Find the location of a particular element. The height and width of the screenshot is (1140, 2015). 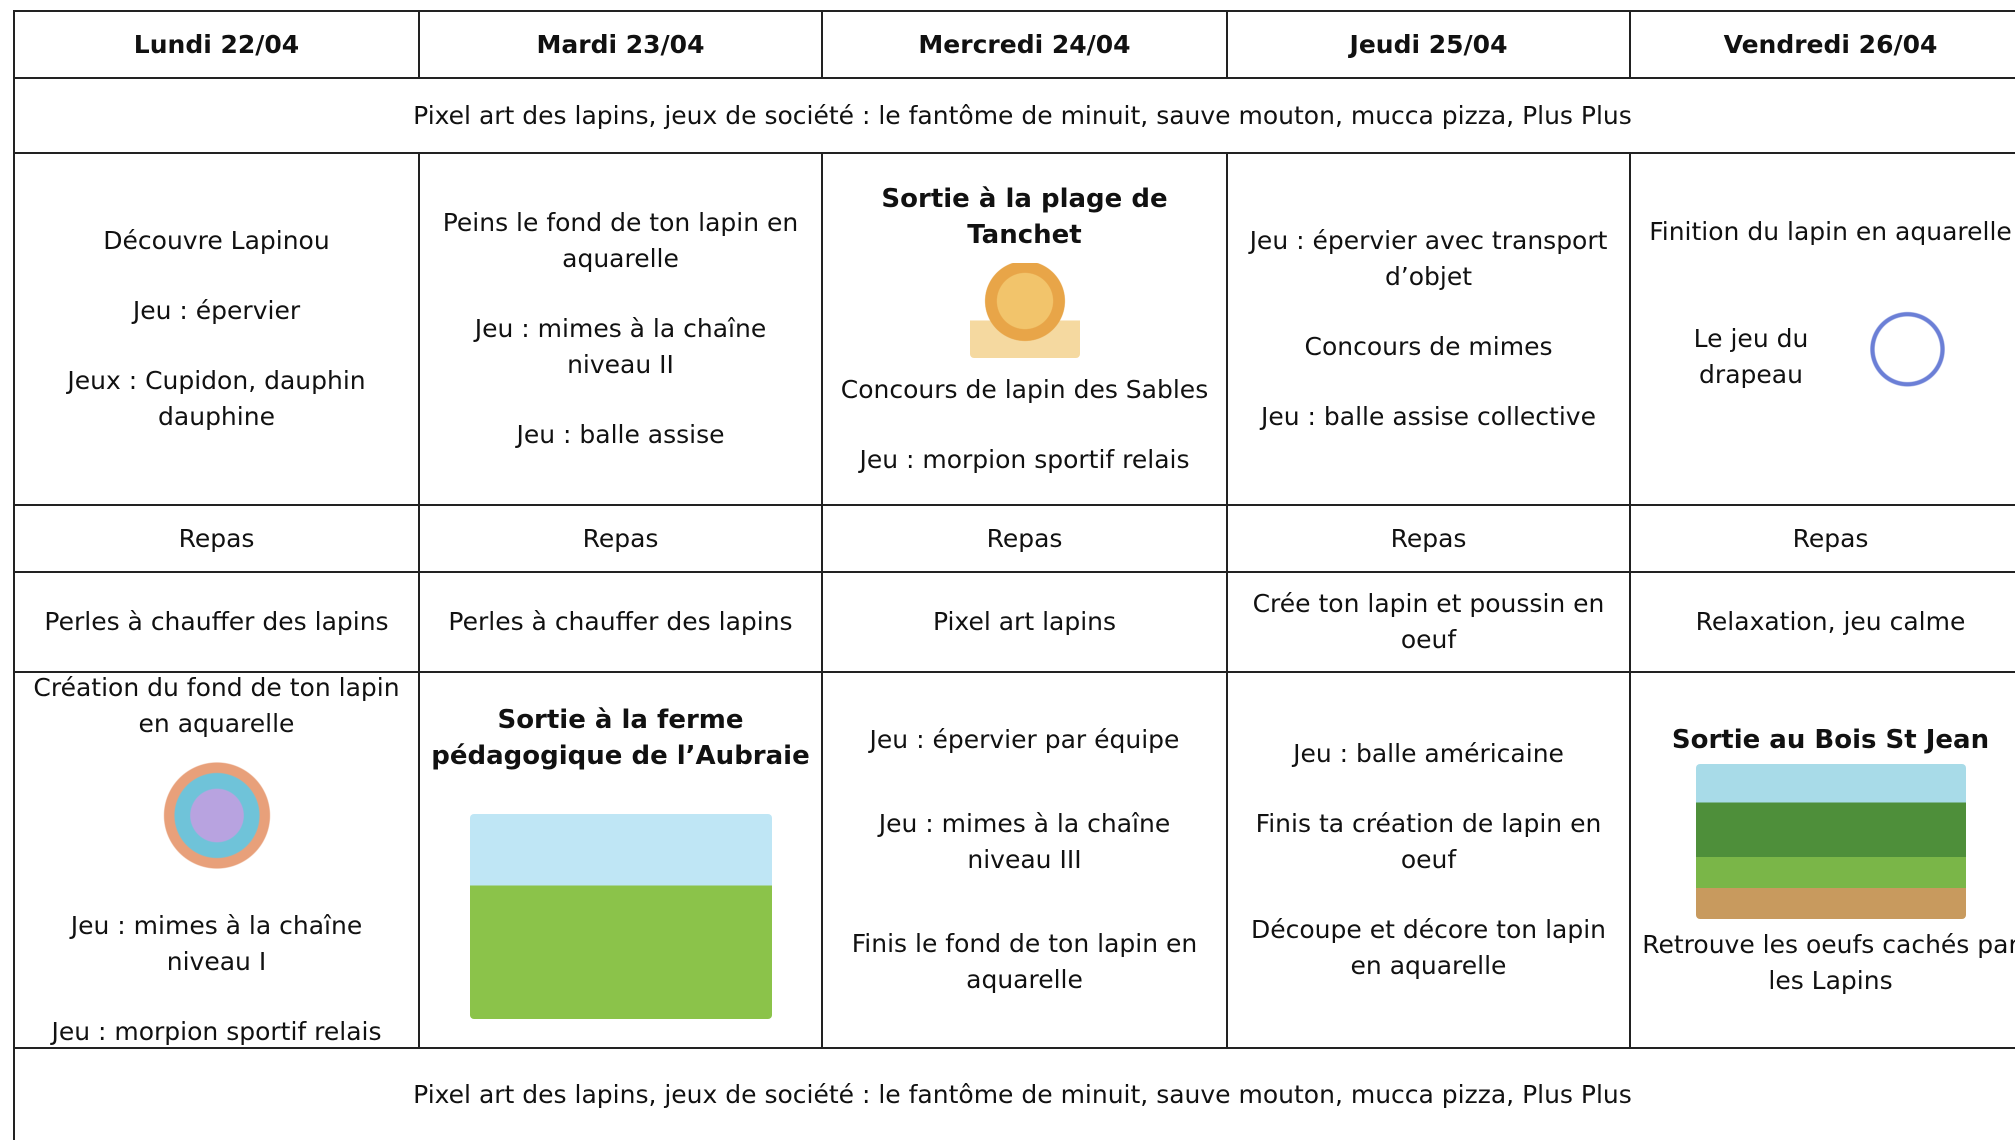

outing-title: Sortie au Bois St Jean is located at coordinates (1830, 739).